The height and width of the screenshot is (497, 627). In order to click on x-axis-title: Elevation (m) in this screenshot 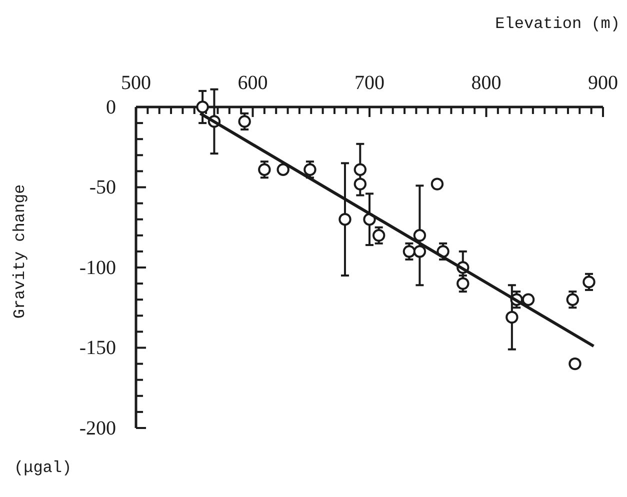, I will do `click(557, 24)`.